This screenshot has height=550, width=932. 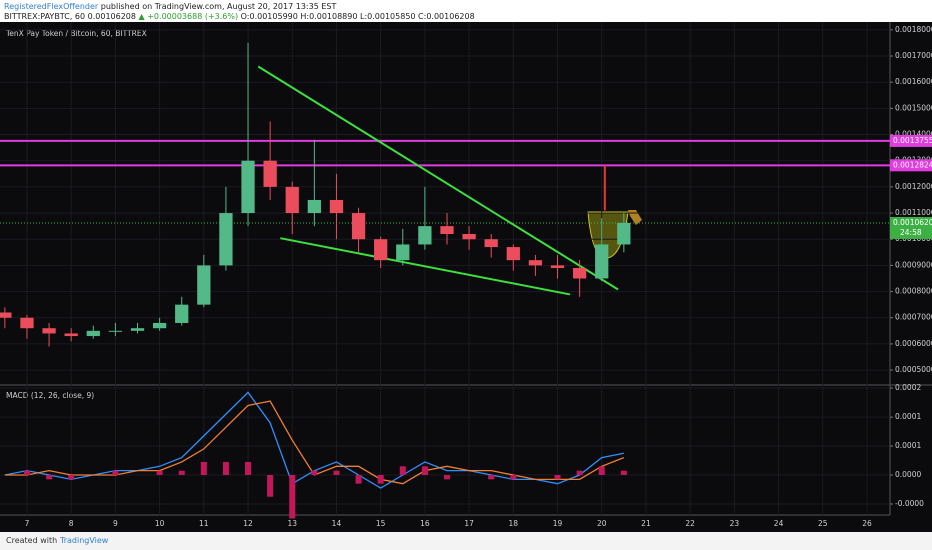 I want to click on x-tick-label: 7, so click(x=27, y=523).